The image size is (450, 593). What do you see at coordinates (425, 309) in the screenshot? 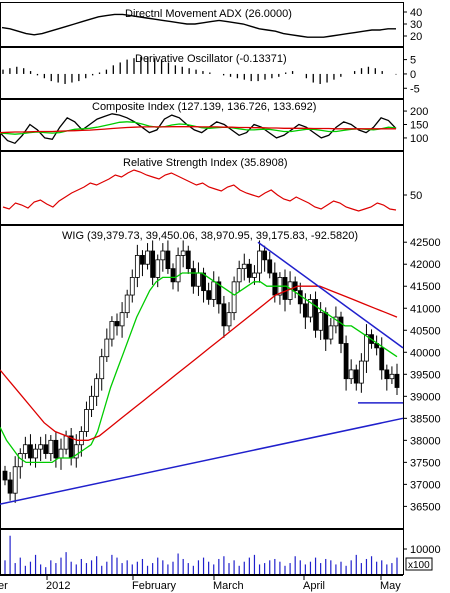
I see `y-tick-label: 41000` at bounding box center [425, 309].